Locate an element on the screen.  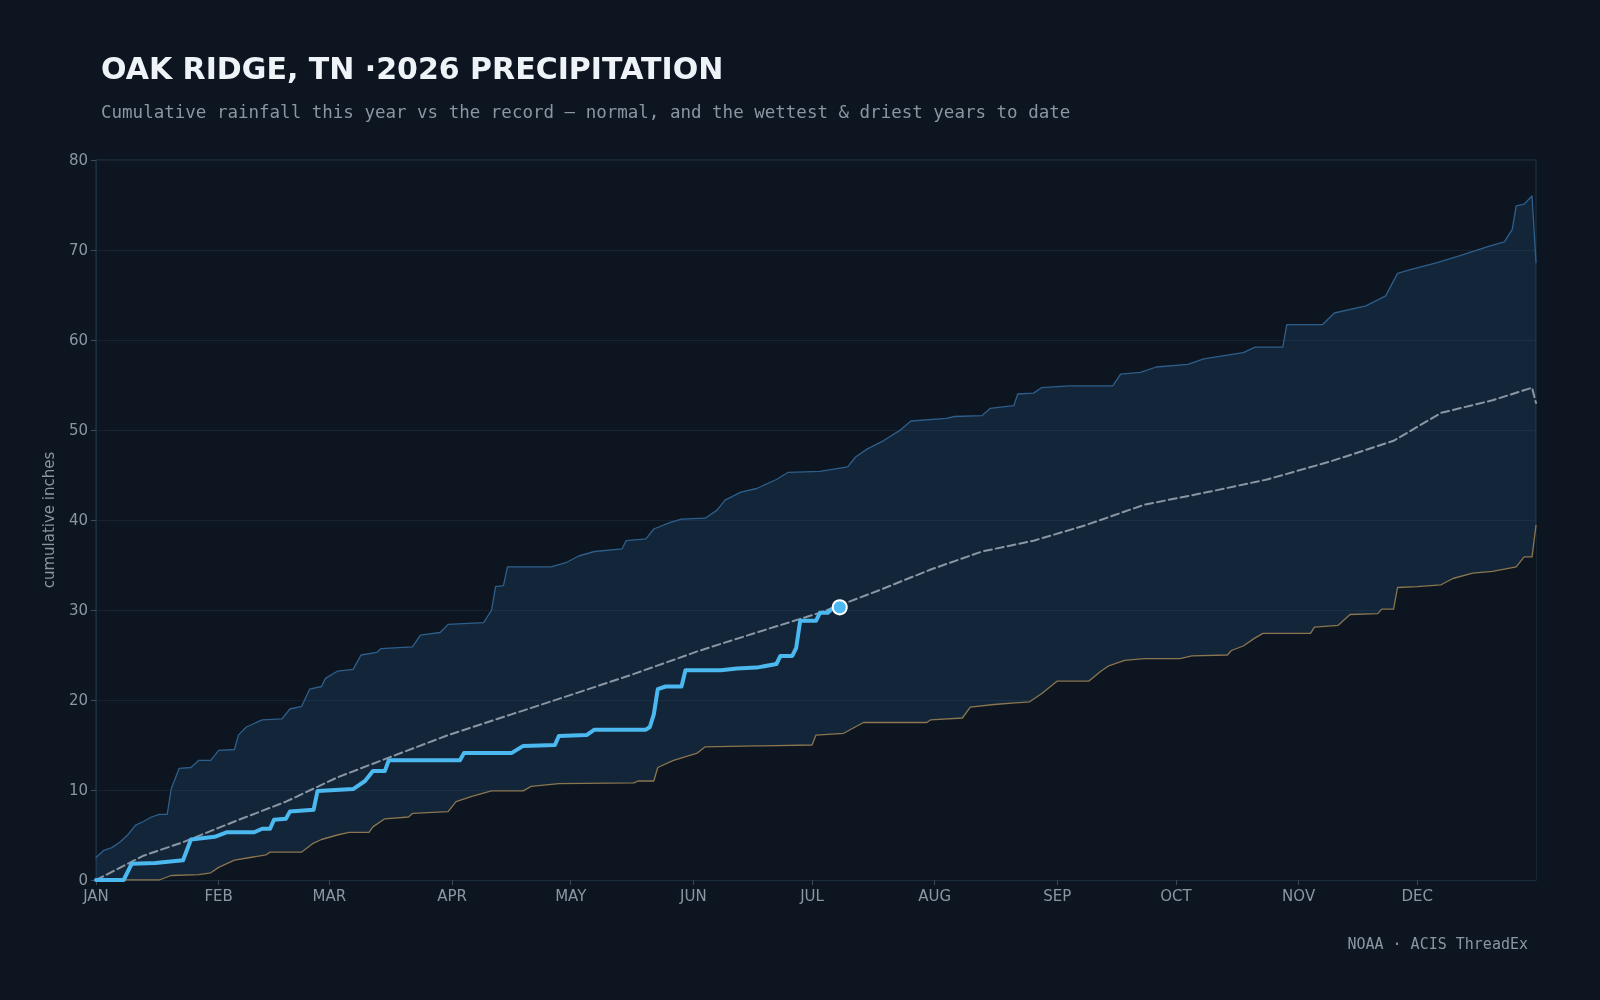
x-tick-label: OCT is located at coordinates (1176, 895).